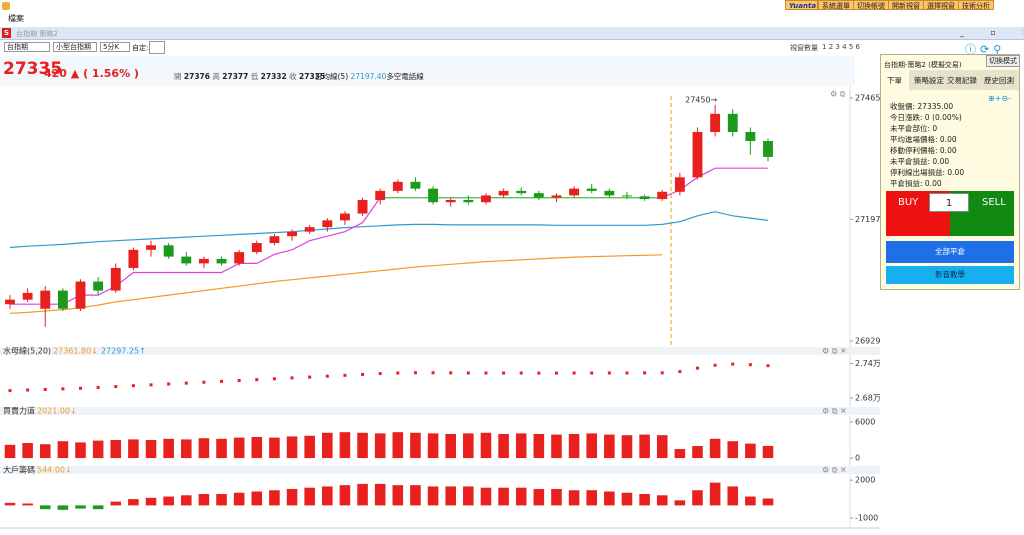 The image size is (1024, 535). What do you see at coordinates (27, 47) in the screenshot?
I see `select: 台指期` at bounding box center [27, 47].